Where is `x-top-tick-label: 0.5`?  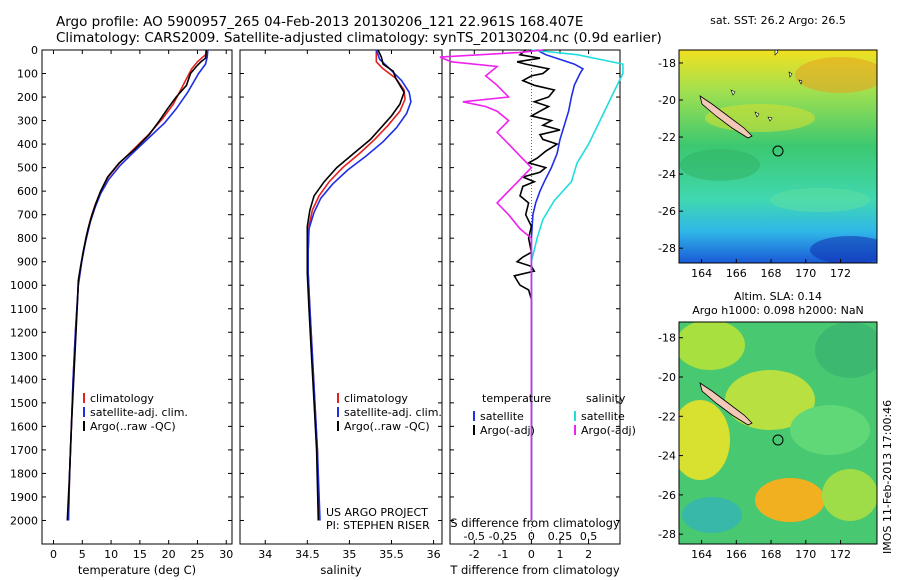 x-top-tick-label: 0.5 is located at coordinates (589, 536).